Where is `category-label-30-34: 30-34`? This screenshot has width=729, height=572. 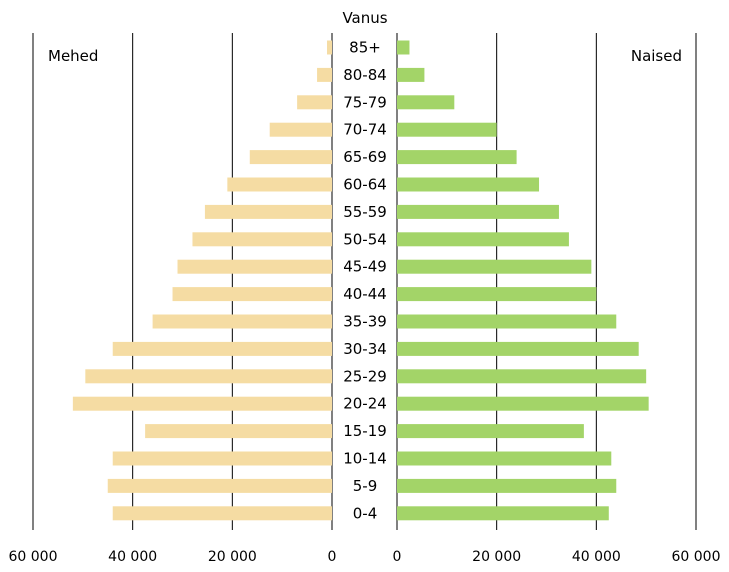
category-label-30-34: 30-34 is located at coordinates (365, 349).